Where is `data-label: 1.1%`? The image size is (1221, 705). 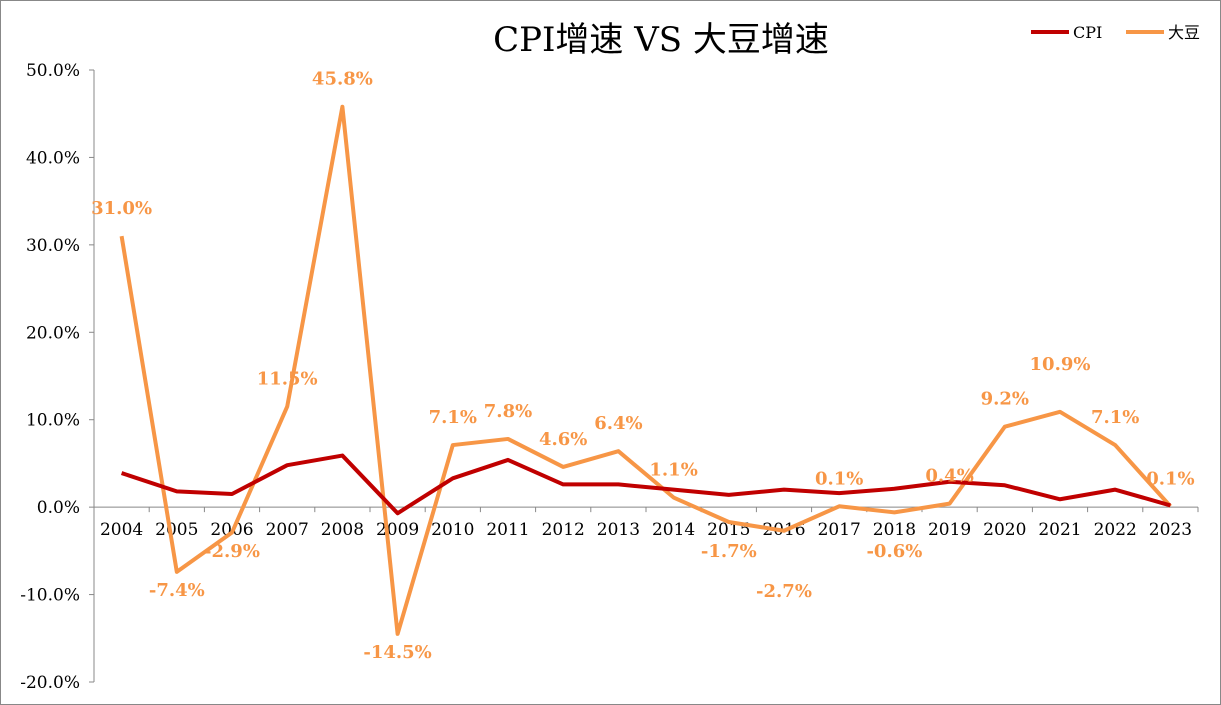
data-label: 1.1% is located at coordinates (673, 470).